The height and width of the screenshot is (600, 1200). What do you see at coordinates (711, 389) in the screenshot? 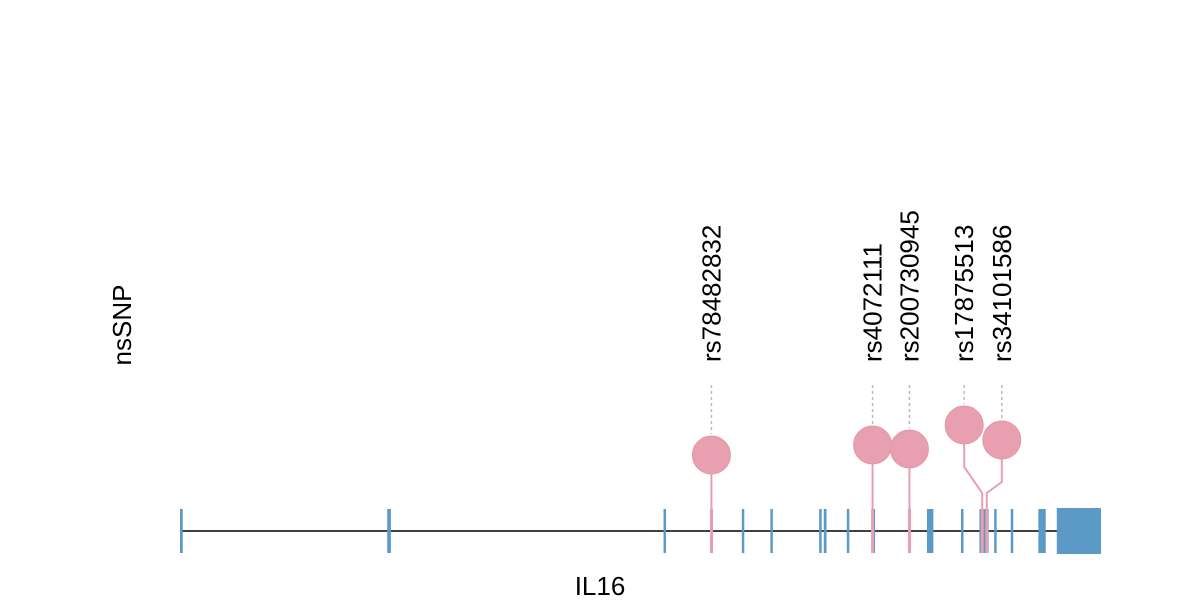
I see `snp-rs78482832: rs78482832` at bounding box center [711, 389].